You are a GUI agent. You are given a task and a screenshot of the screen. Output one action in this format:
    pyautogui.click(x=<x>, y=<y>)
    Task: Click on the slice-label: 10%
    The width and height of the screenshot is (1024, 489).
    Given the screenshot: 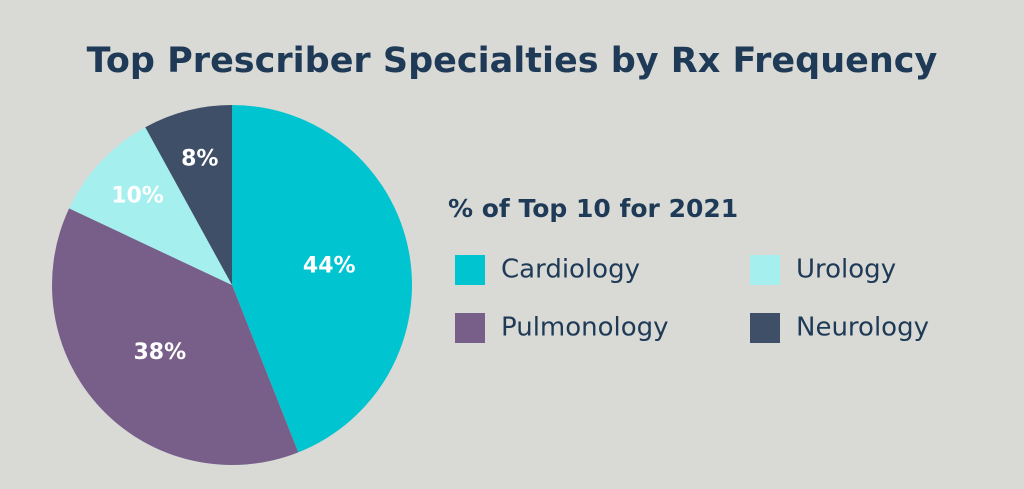 What is the action you would take?
    pyautogui.click(x=137, y=195)
    